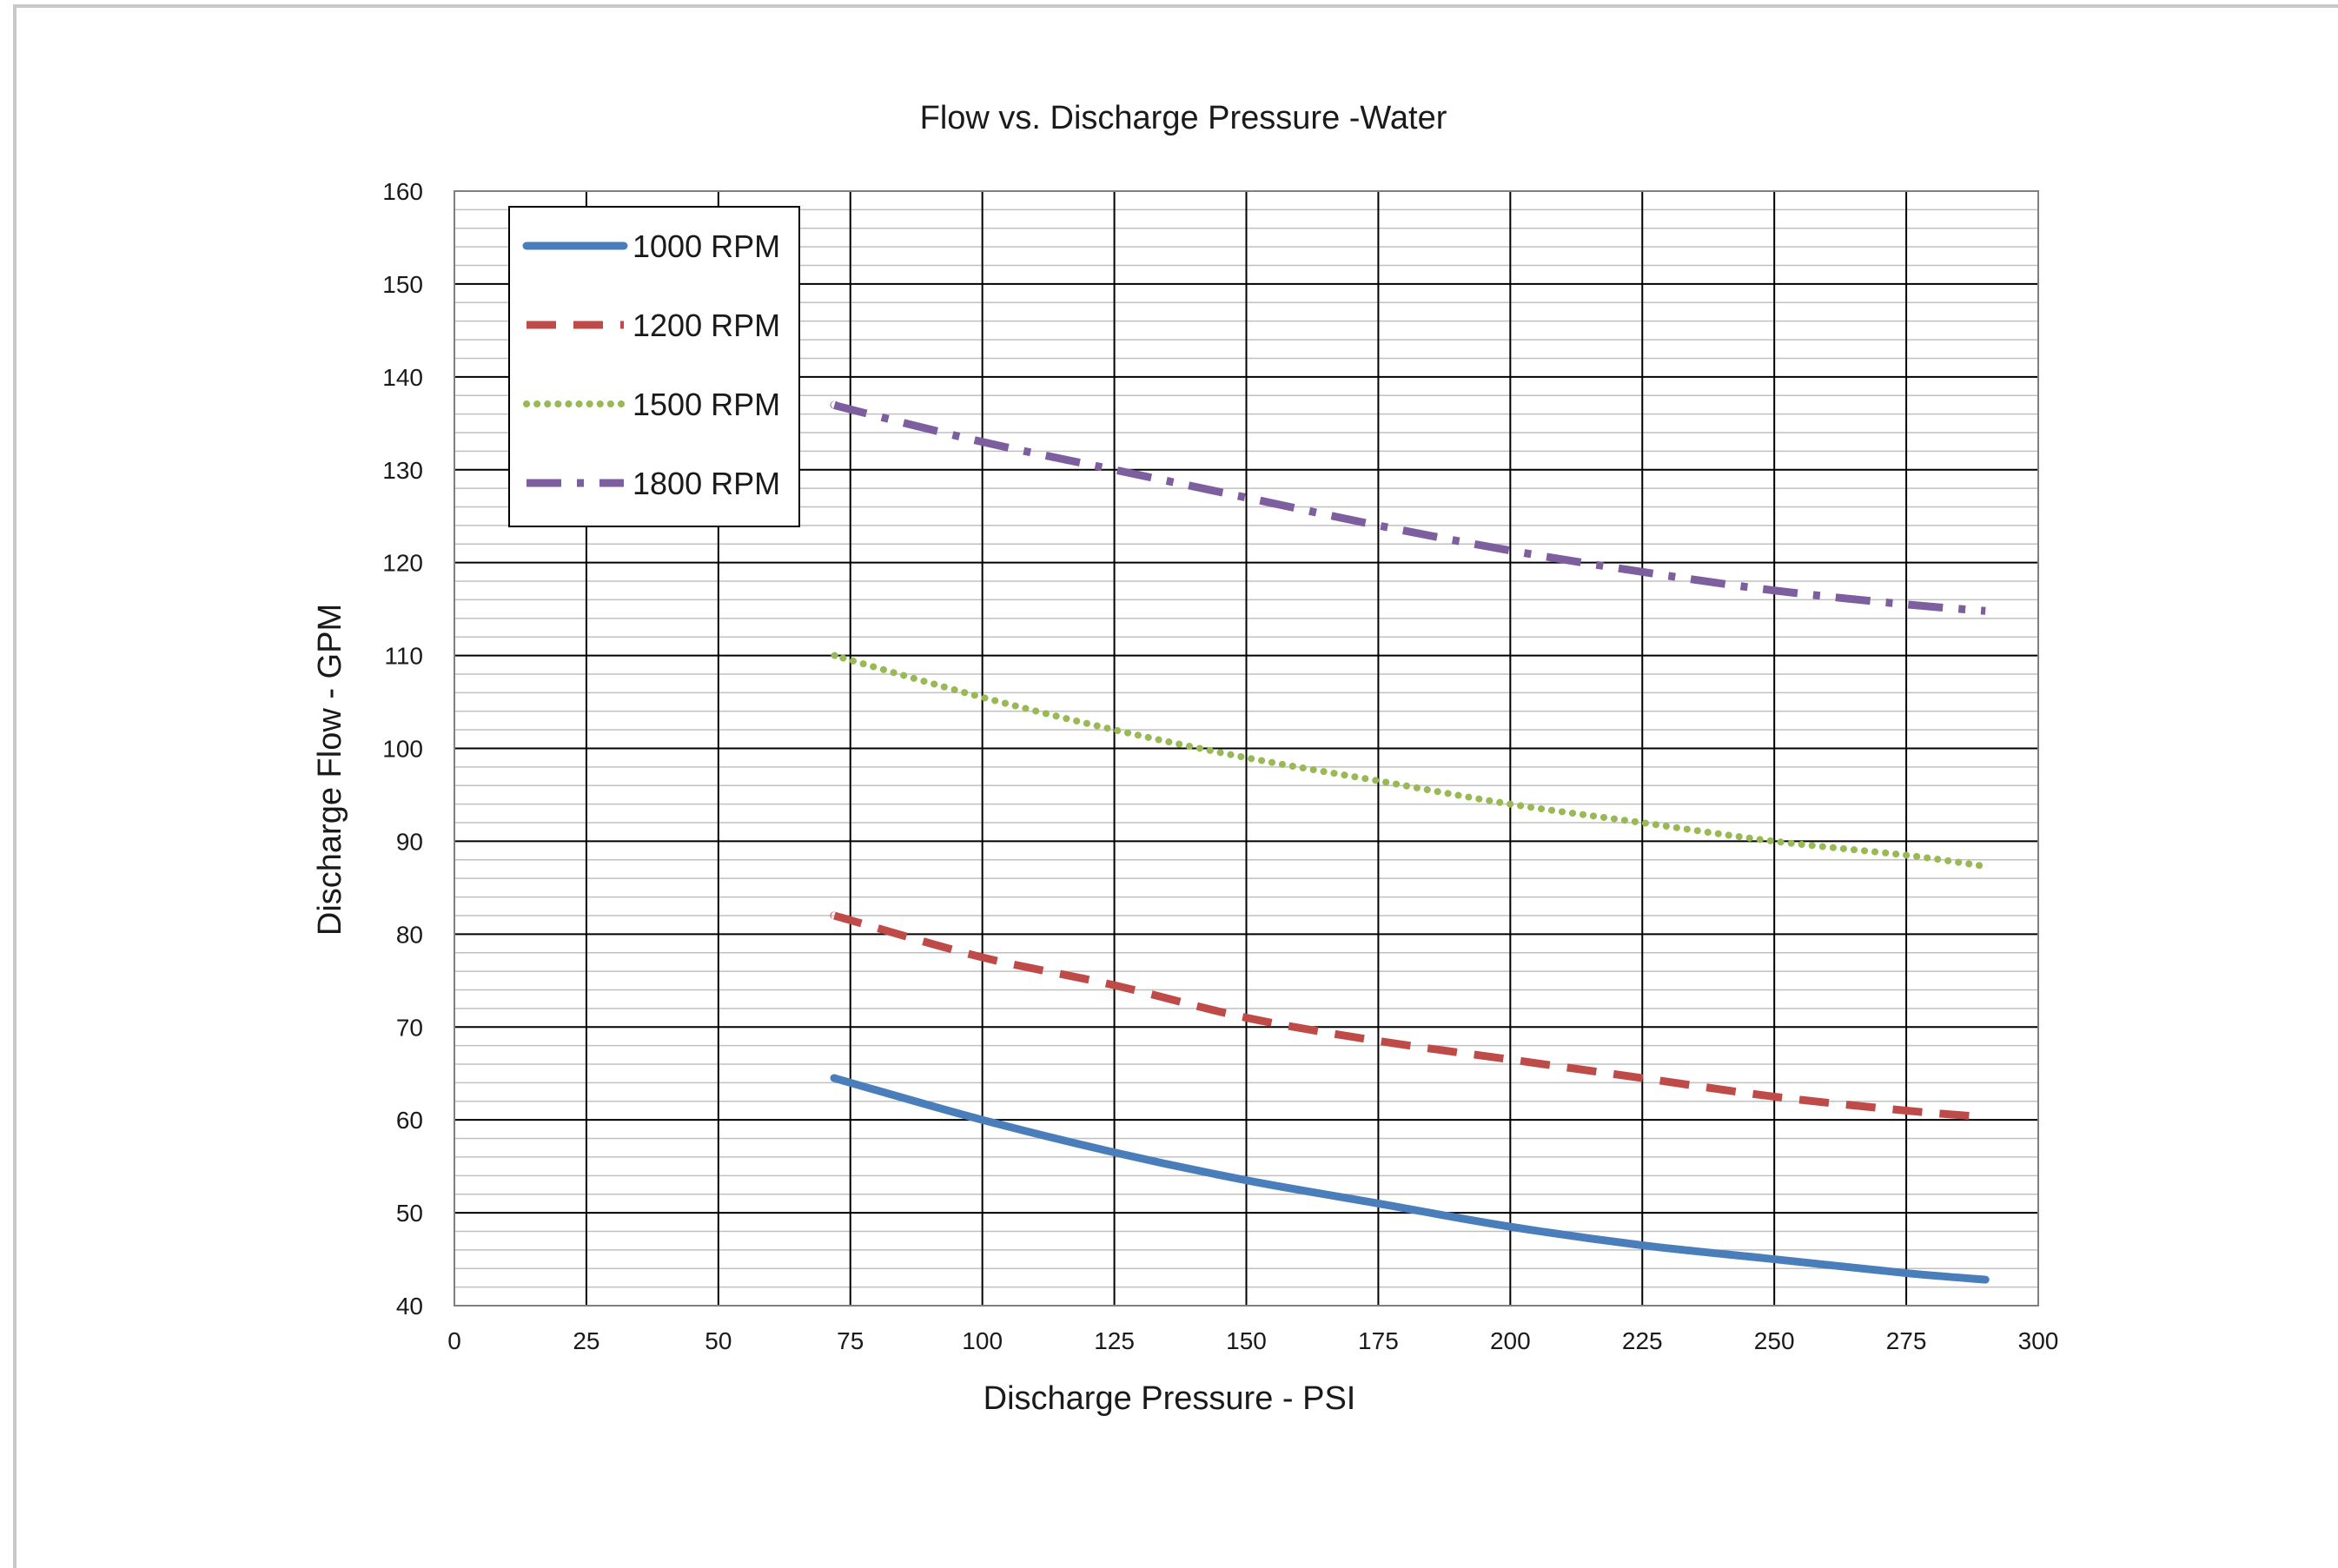 The width and height of the screenshot is (2338, 1568). I want to click on y-axis-ticks: 40 50 60 70 80 90 100 110 120 130 140 150 160, so click(402, 749).